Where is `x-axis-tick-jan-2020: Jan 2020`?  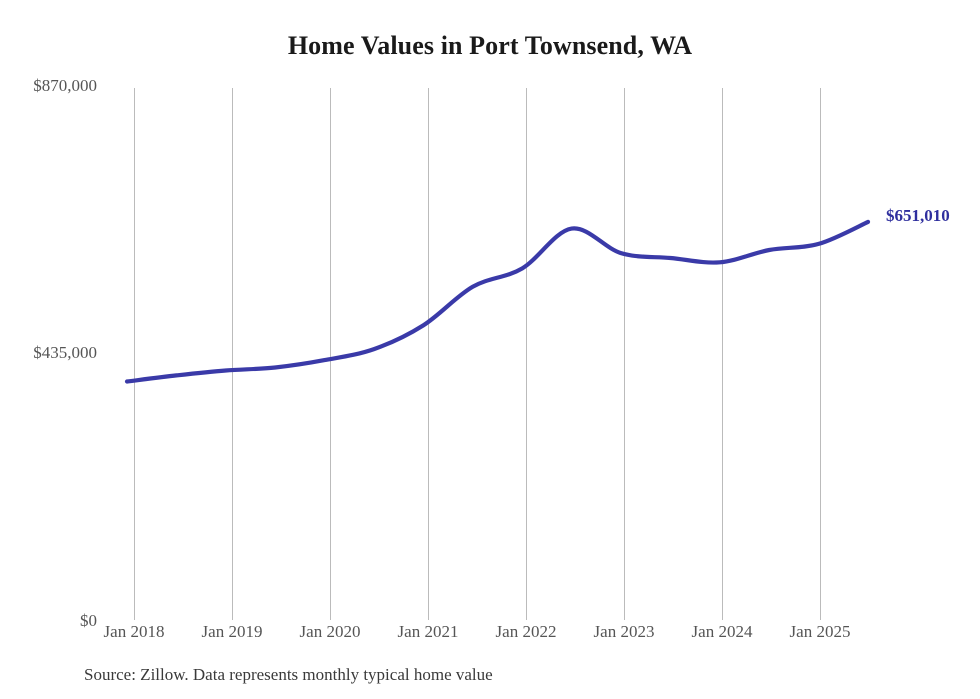
x-axis-tick-jan-2020: Jan 2020 is located at coordinates (330, 631).